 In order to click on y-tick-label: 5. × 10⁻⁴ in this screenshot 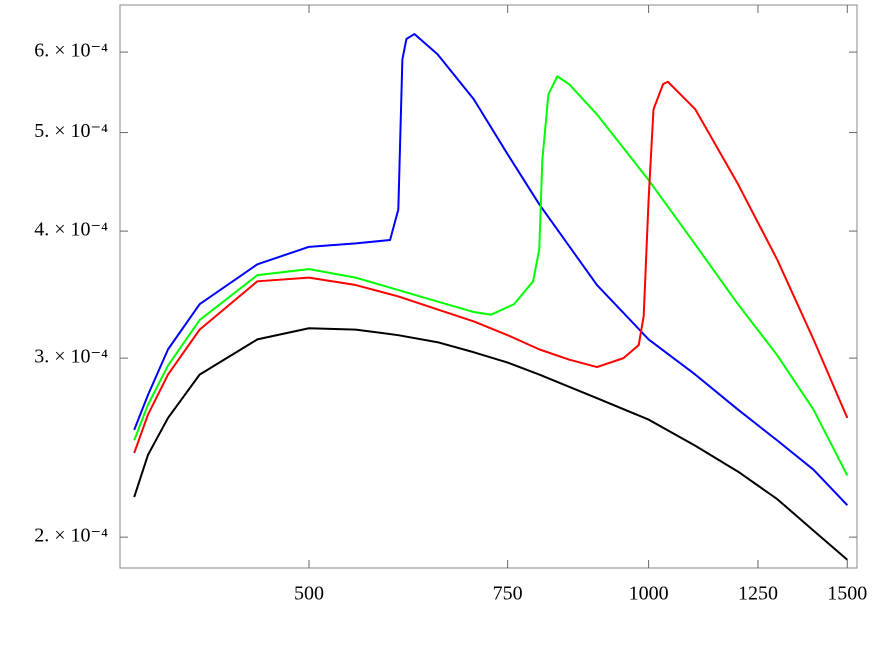, I will do `click(71, 131)`.